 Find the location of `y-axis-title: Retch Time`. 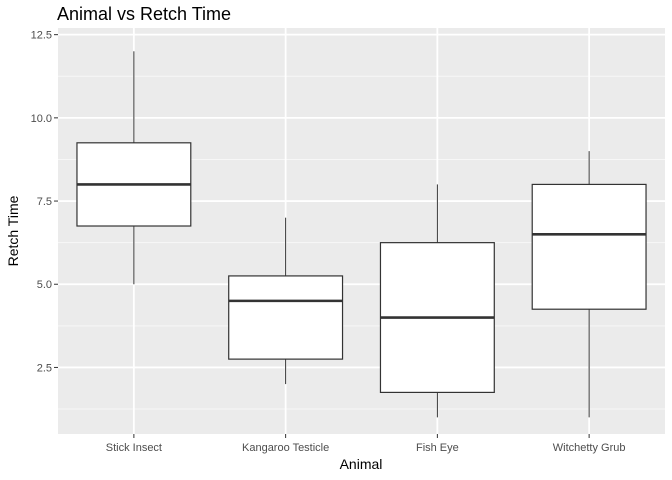

y-axis-title: Retch Time is located at coordinates (13, 230).